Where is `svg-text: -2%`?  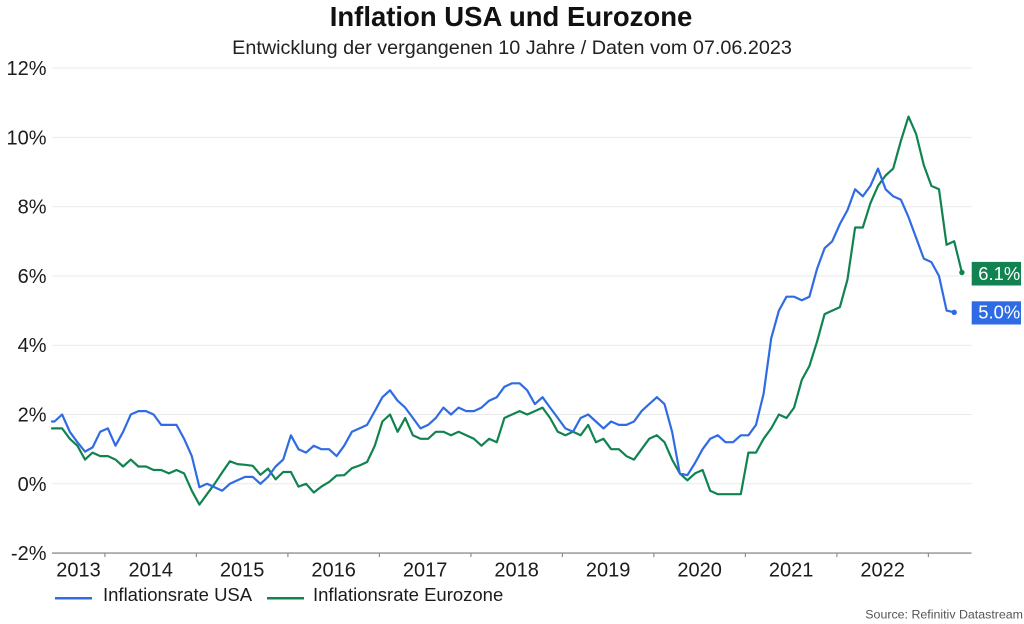
svg-text: -2% is located at coordinates (29, 554).